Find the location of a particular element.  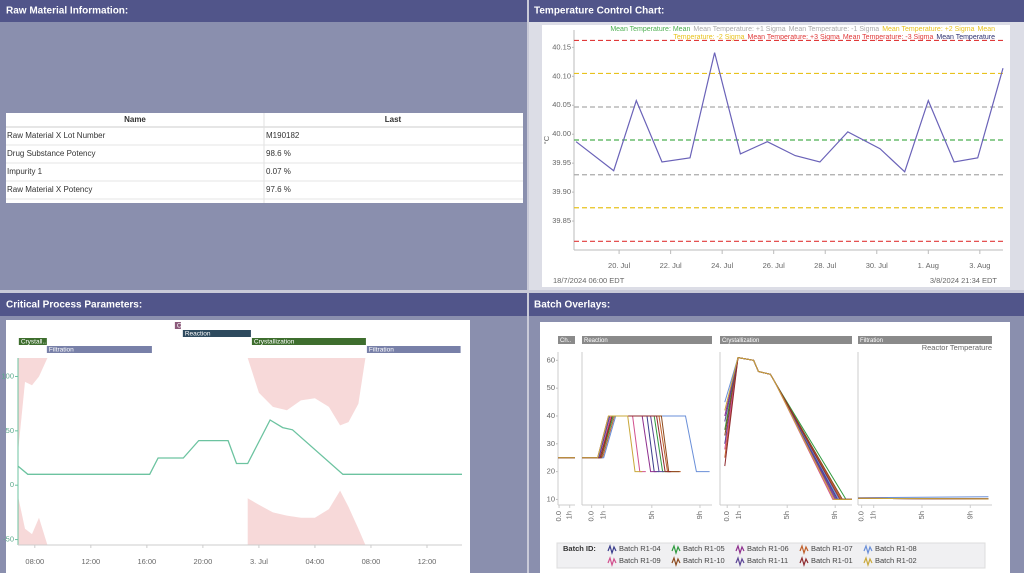

x-tick-label: 20. Jul is located at coordinates (619, 265).